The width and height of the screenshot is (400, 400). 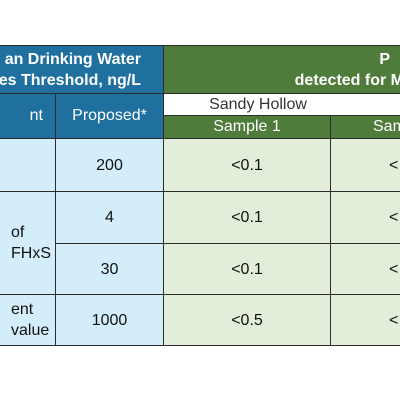 What do you see at coordinates (281, 69) in the screenshot?
I see `header-right: P detected for M` at bounding box center [281, 69].